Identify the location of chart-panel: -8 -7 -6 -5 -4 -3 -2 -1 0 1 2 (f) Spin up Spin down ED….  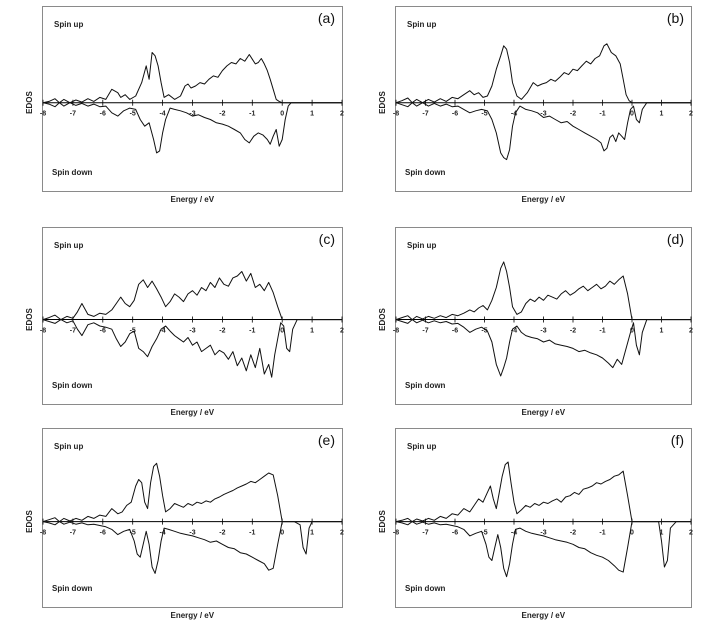
(535, 530).